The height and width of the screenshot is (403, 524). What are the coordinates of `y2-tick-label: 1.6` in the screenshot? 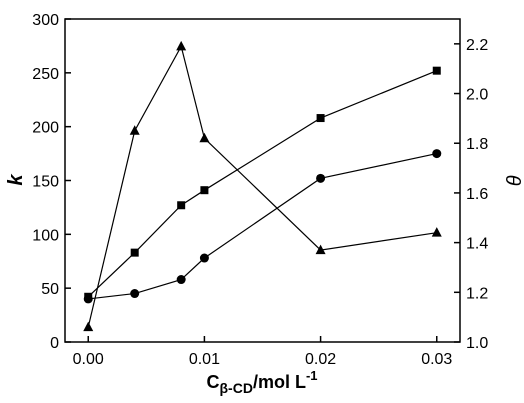 It's located at (477, 194).